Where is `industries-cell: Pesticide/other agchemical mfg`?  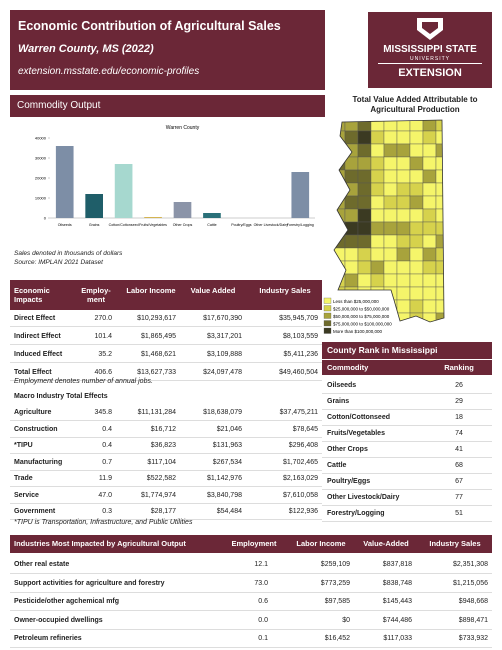 industries-cell: Pesticide/other agchemical mfg is located at coordinates (67, 601).